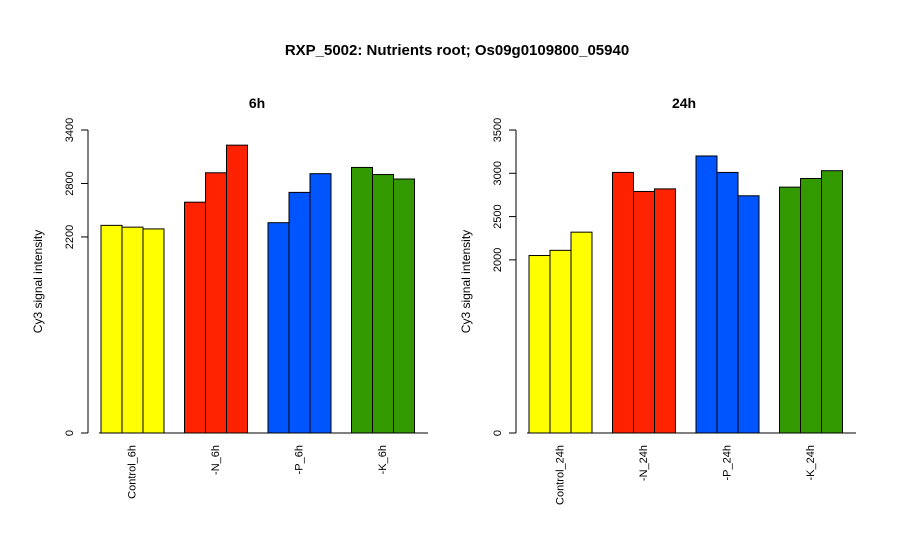  What do you see at coordinates (404, 306) in the screenshot?
I see `bar--K_6h-3` at bounding box center [404, 306].